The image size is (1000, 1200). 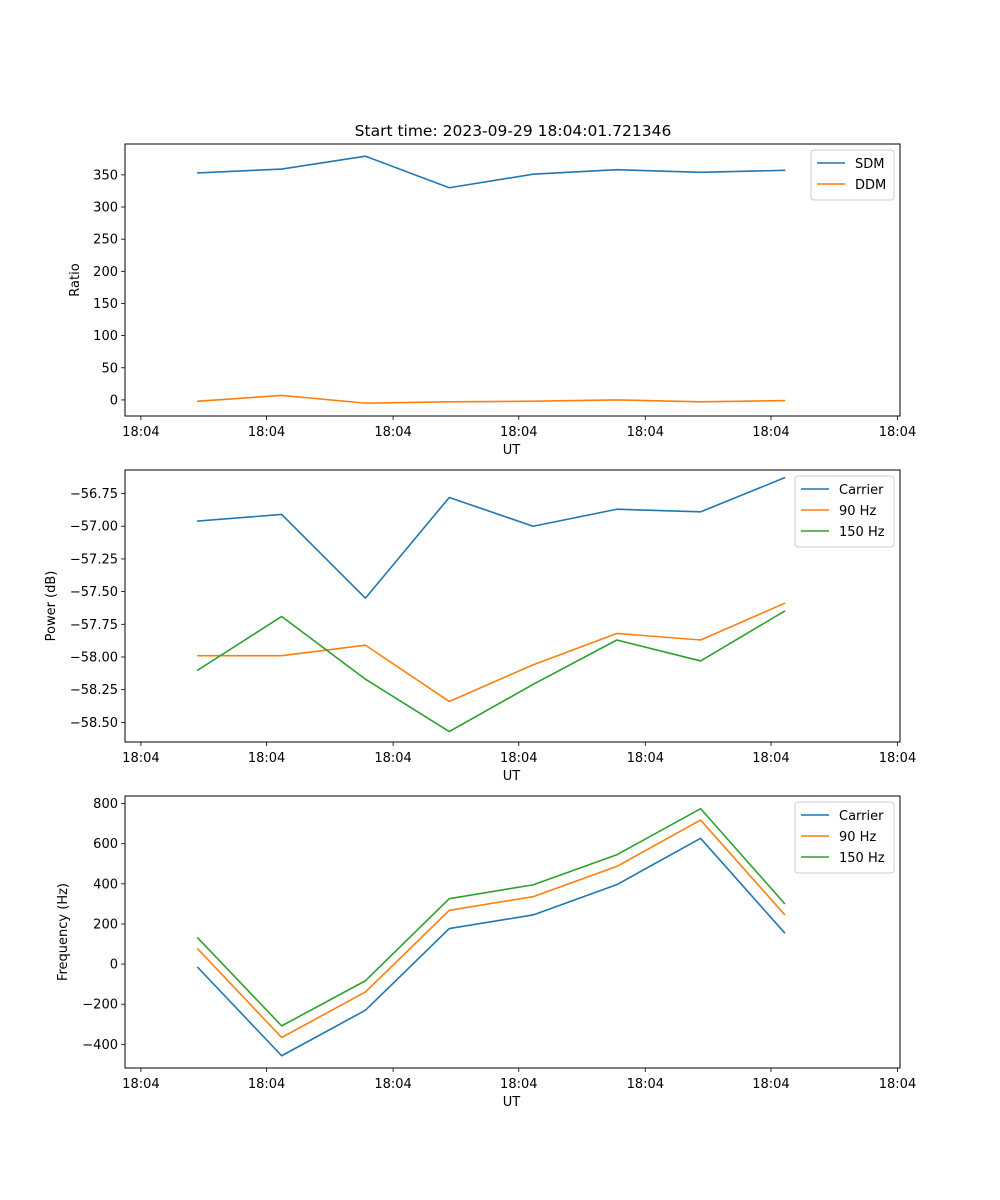 I want to click on figure-title: Start time: 2023-09-29 18:04:01.721346, so click(x=513, y=131).